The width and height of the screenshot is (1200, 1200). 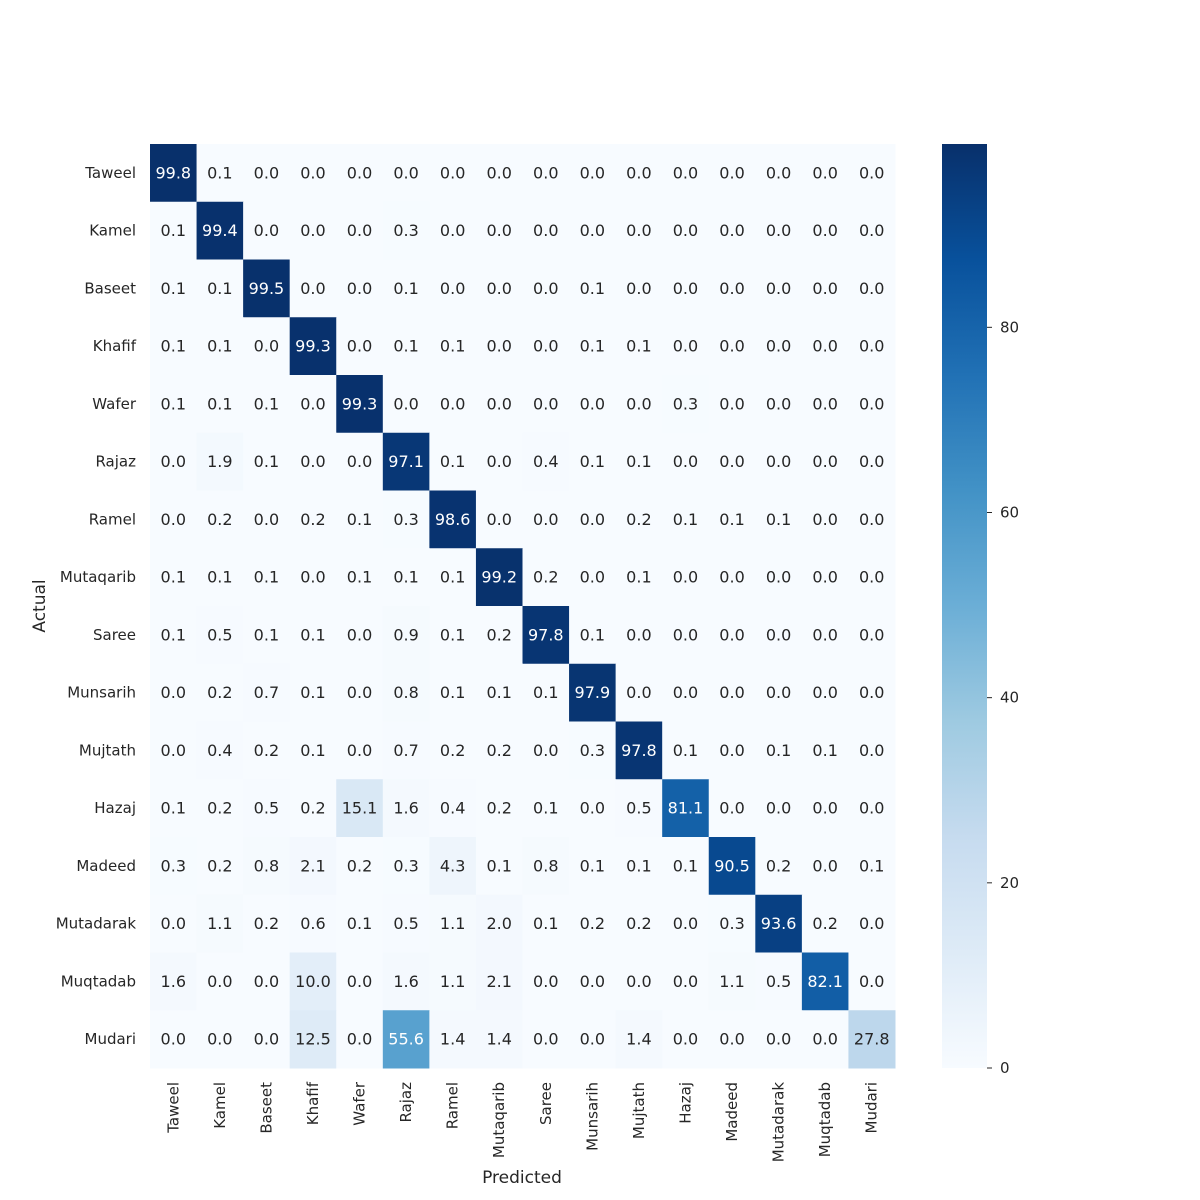 I want to click on x-tick-label: Wafer, so click(x=360, y=1103).